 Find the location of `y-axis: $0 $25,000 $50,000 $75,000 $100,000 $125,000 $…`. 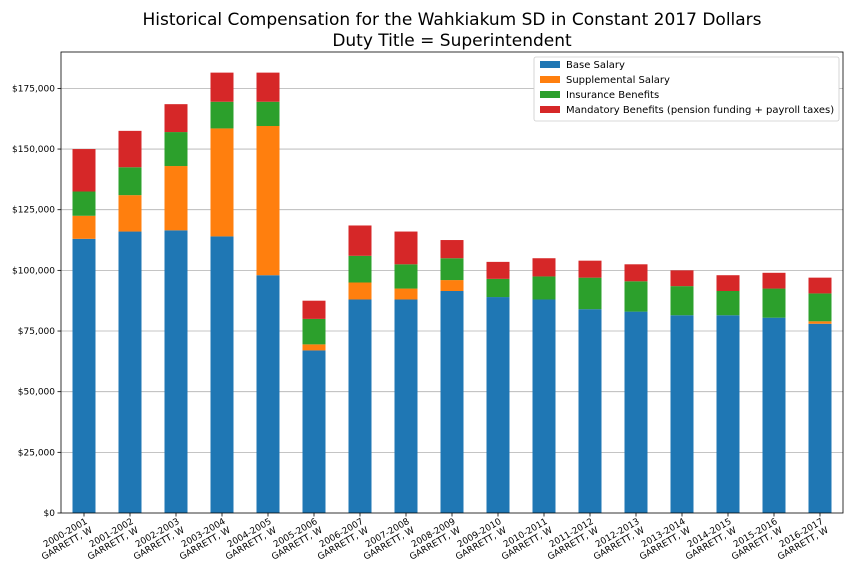

y-axis: $0 $25,000 $50,000 $75,000 $100,000 $125,000 $… is located at coordinates (36, 301).